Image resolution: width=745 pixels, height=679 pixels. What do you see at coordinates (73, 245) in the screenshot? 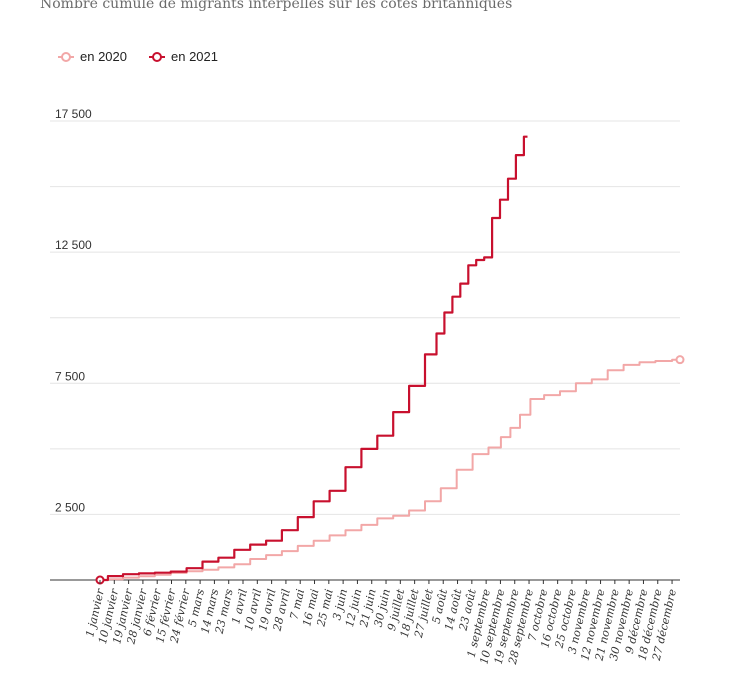
I see `y-tick-label: 12 500` at bounding box center [73, 245].